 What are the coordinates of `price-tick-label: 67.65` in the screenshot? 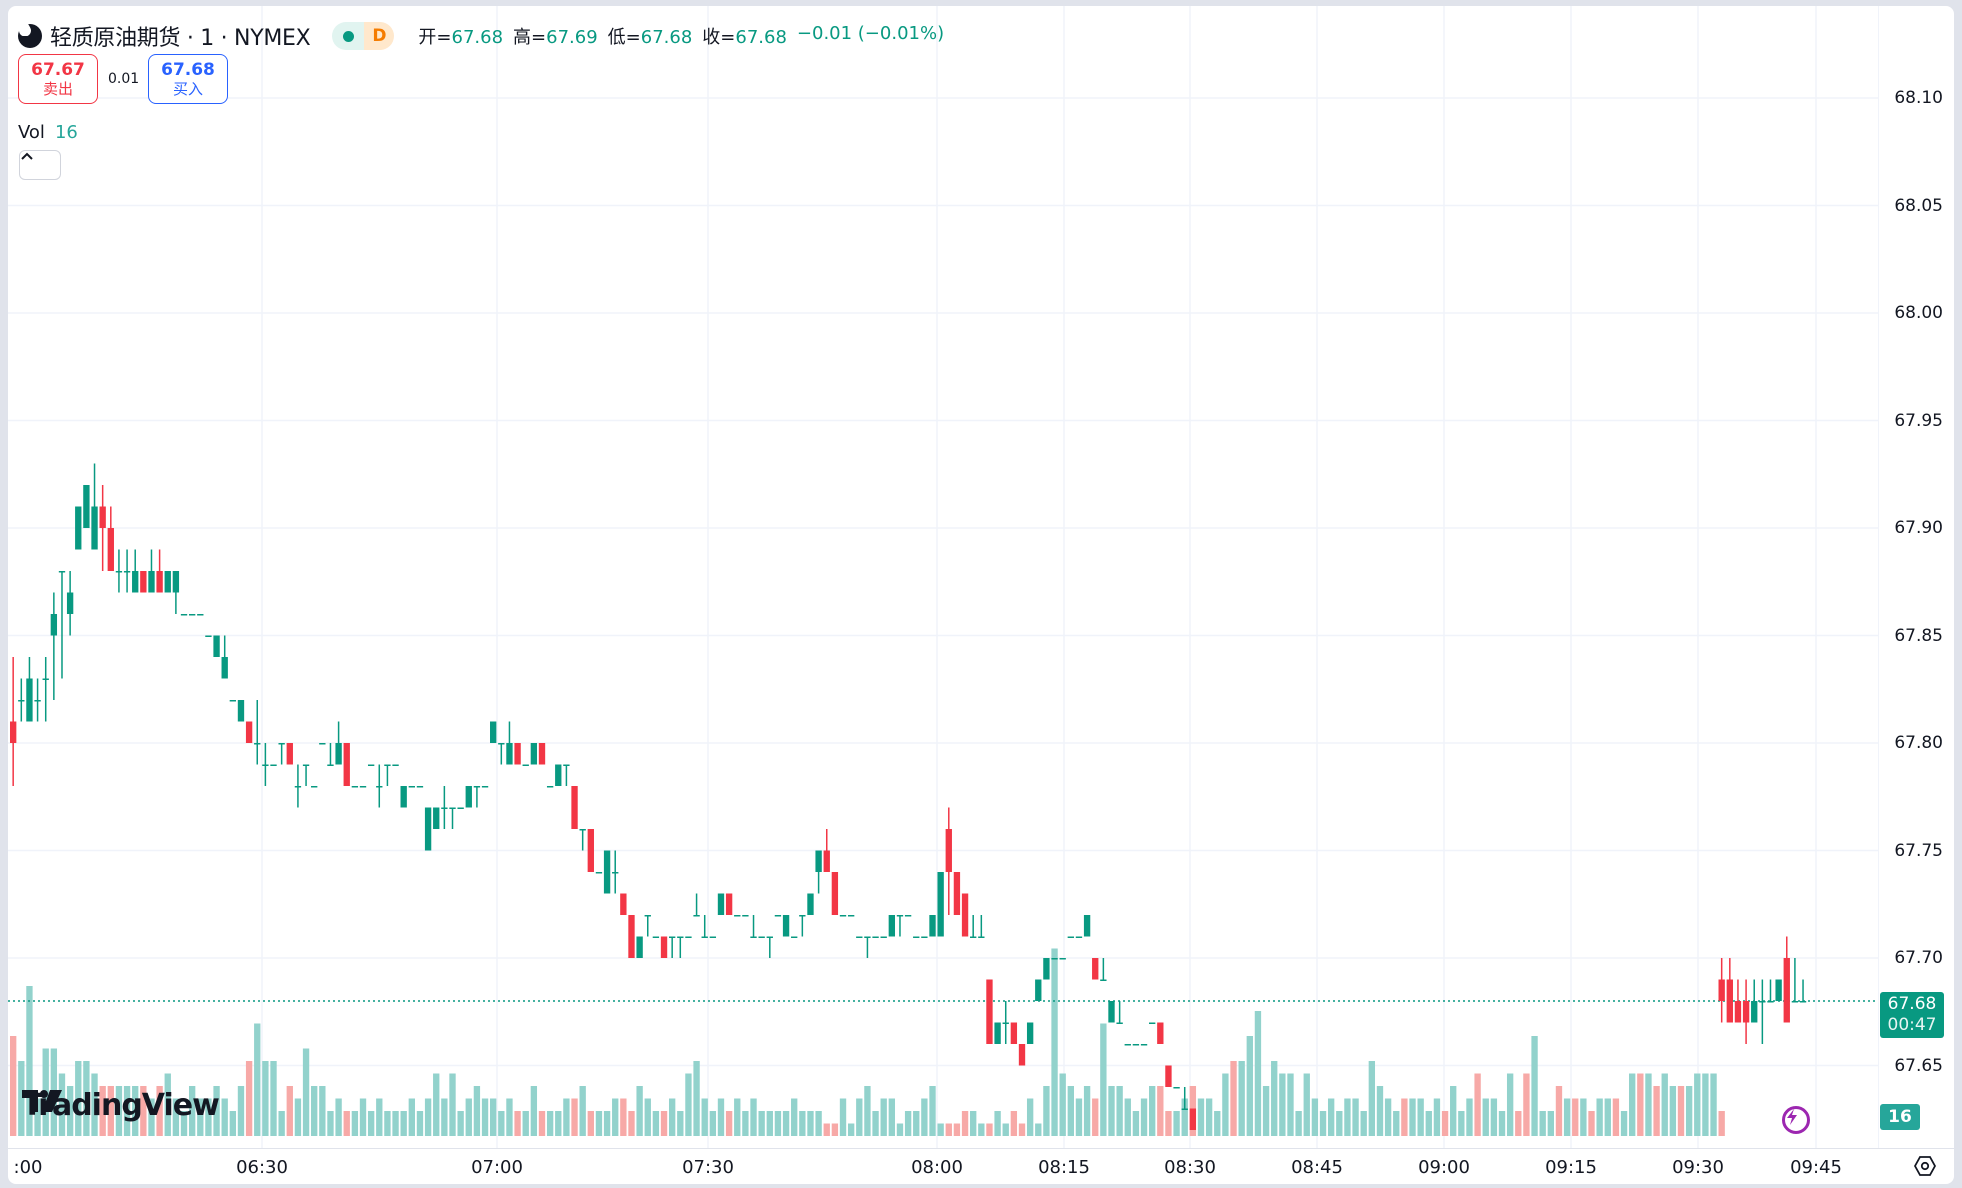 It's located at (1918, 1065).